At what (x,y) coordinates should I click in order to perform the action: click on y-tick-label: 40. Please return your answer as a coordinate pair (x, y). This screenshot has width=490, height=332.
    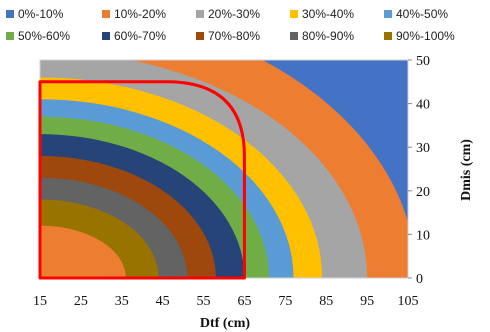
    Looking at the image, I should click on (423, 105).